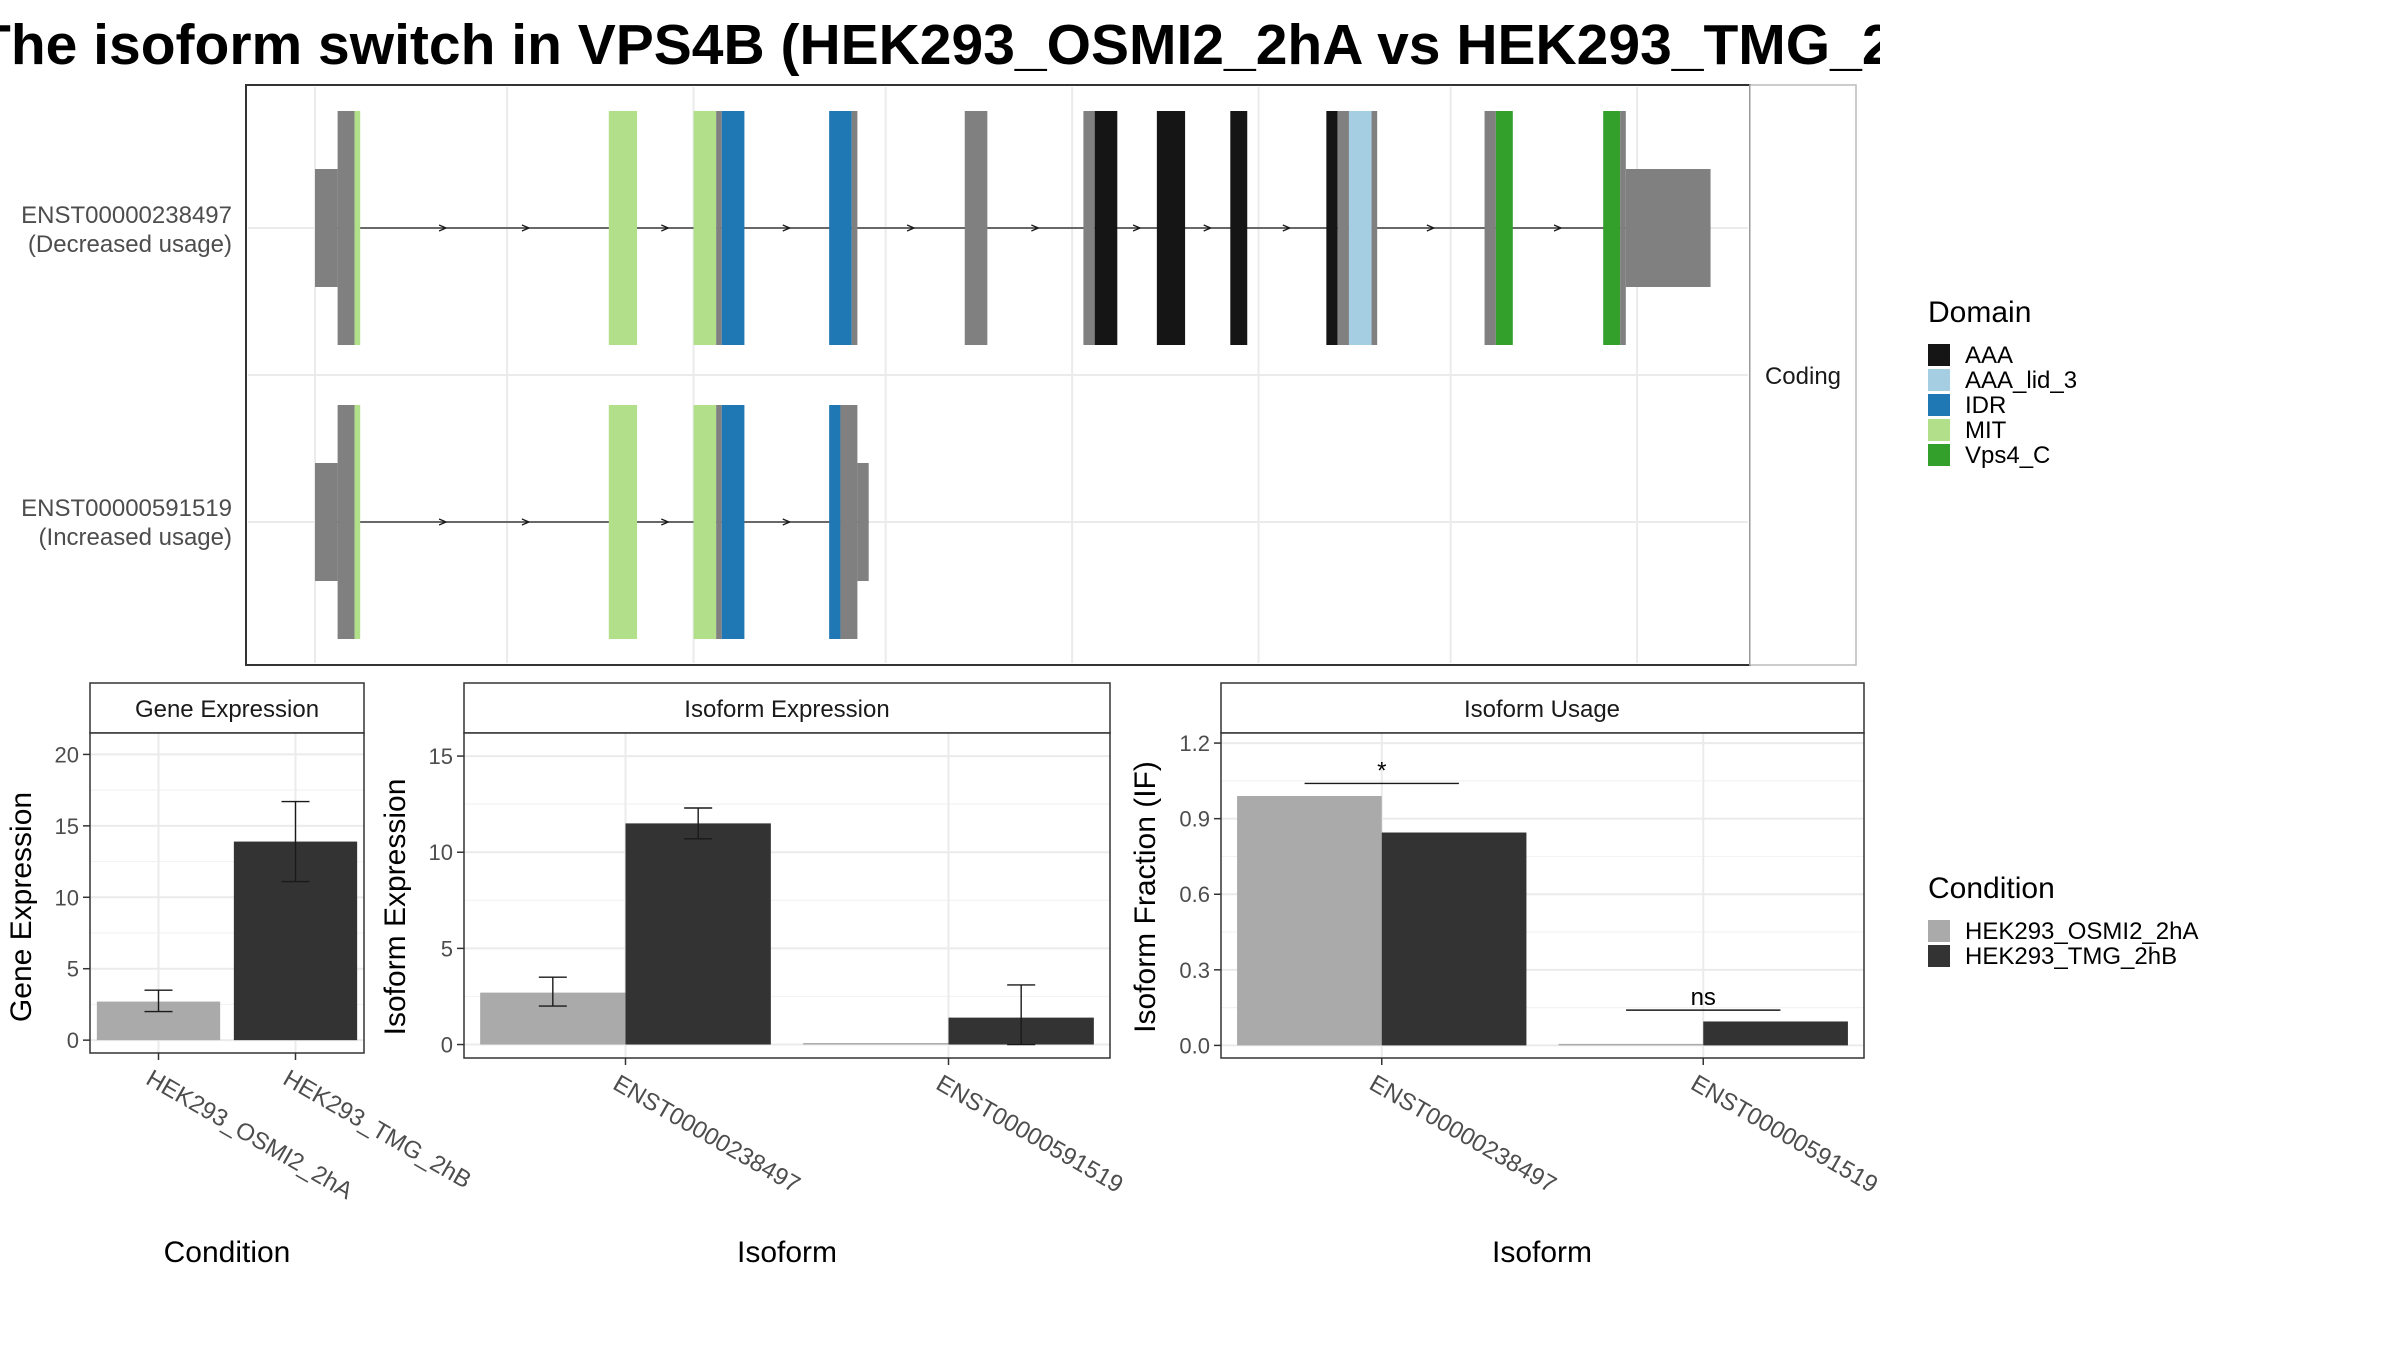 Image resolution: width=2400 pixels, height=1350 pixels. Describe the element at coordinates (2007, 455) in the screenshot. I see `legend-label-vps4-c: Vps4_C` at that location.